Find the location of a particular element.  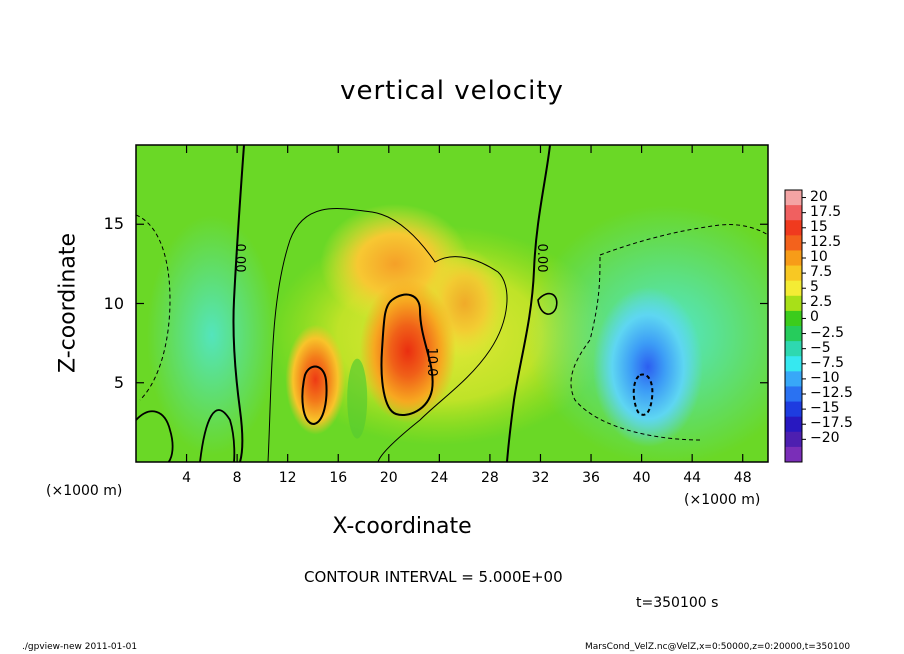

x-unit-label-left: (×1000 m) is located at coordinates (84, 491).